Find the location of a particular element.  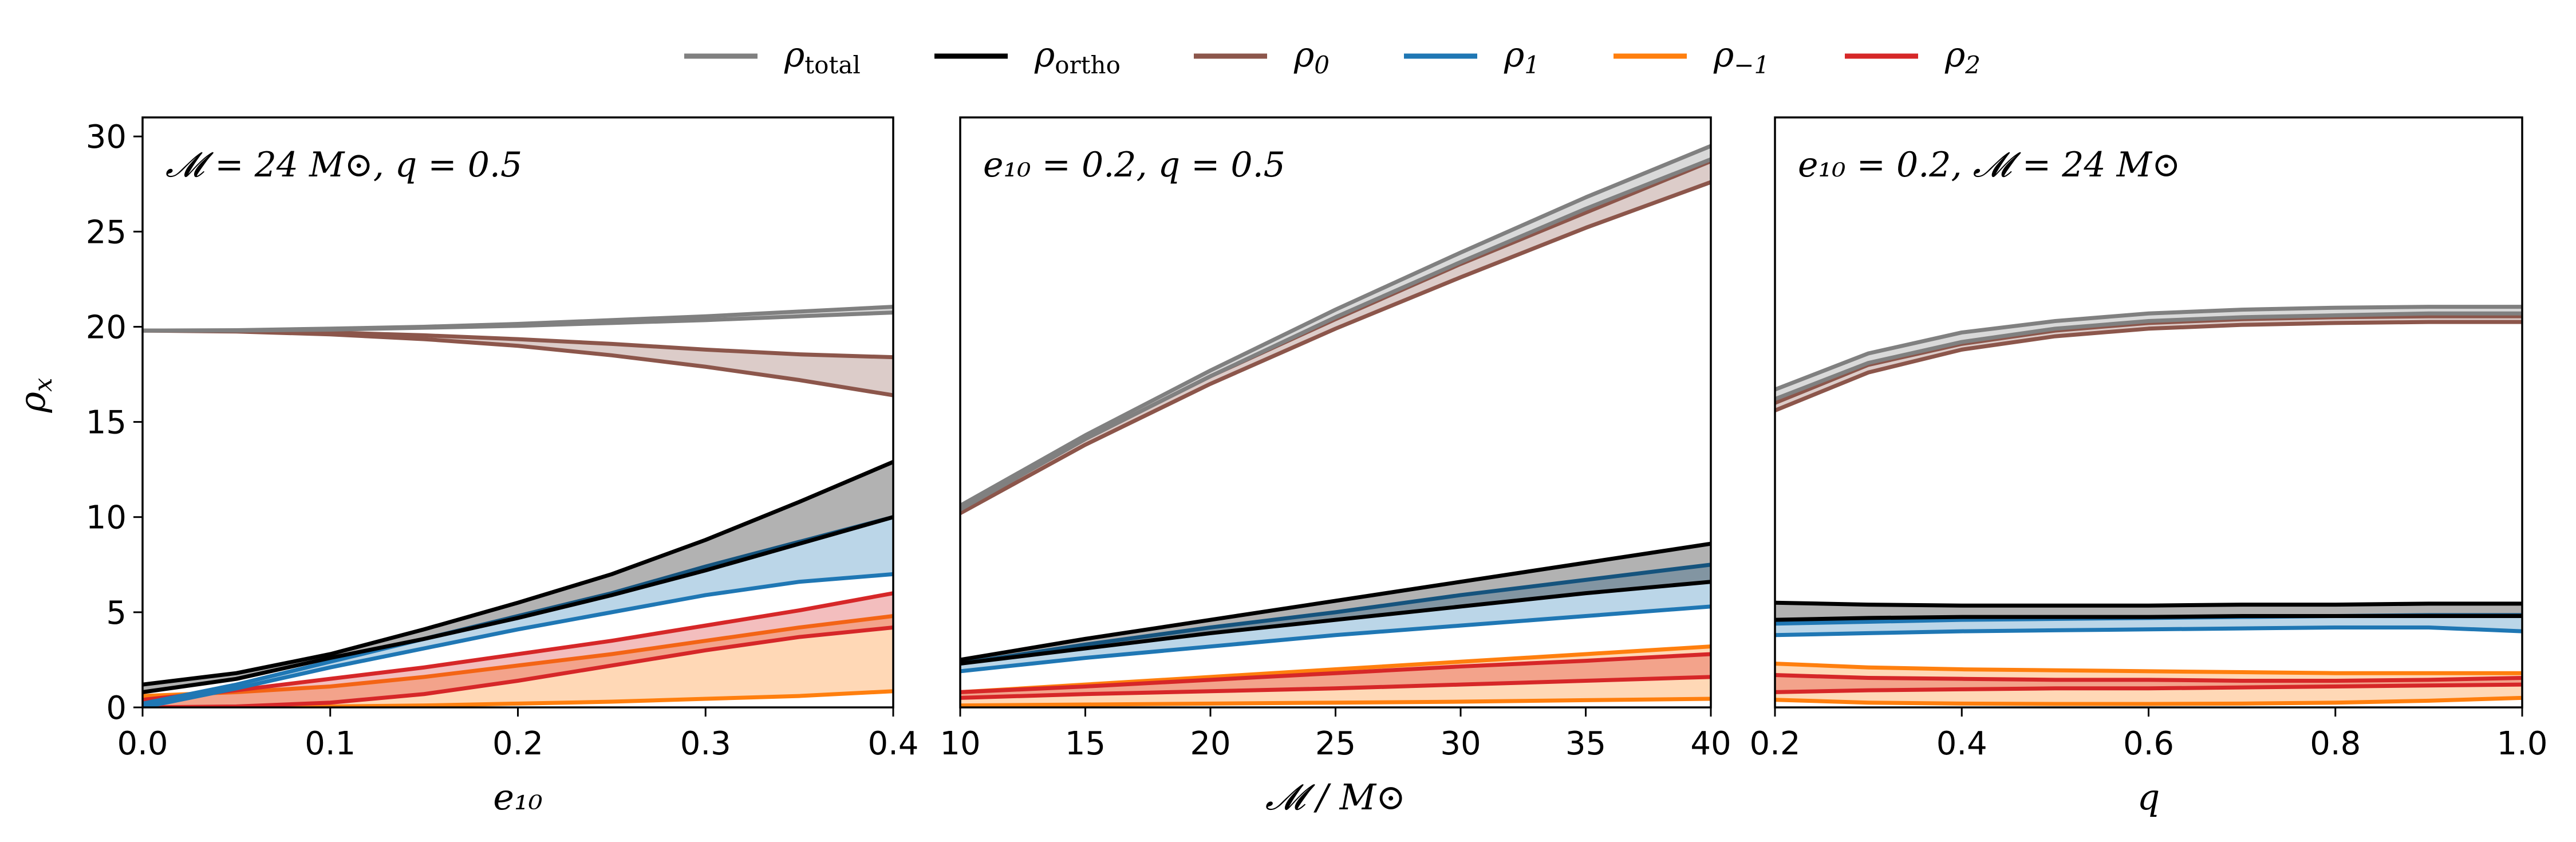

y-tick-label: 10 is located at coordinates (106, 518).